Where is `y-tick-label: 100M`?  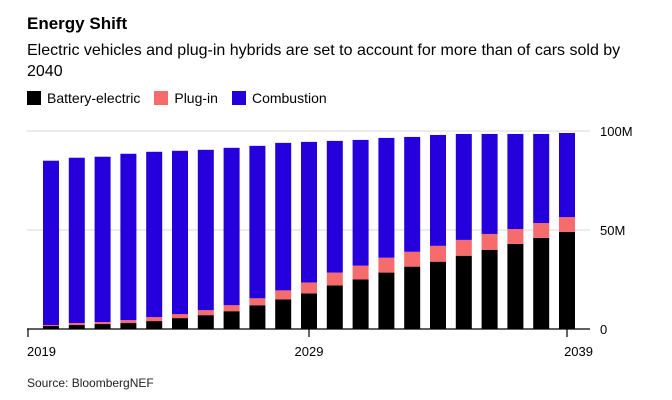 y-tick-label: 100M is located at coordinates (616, 131).